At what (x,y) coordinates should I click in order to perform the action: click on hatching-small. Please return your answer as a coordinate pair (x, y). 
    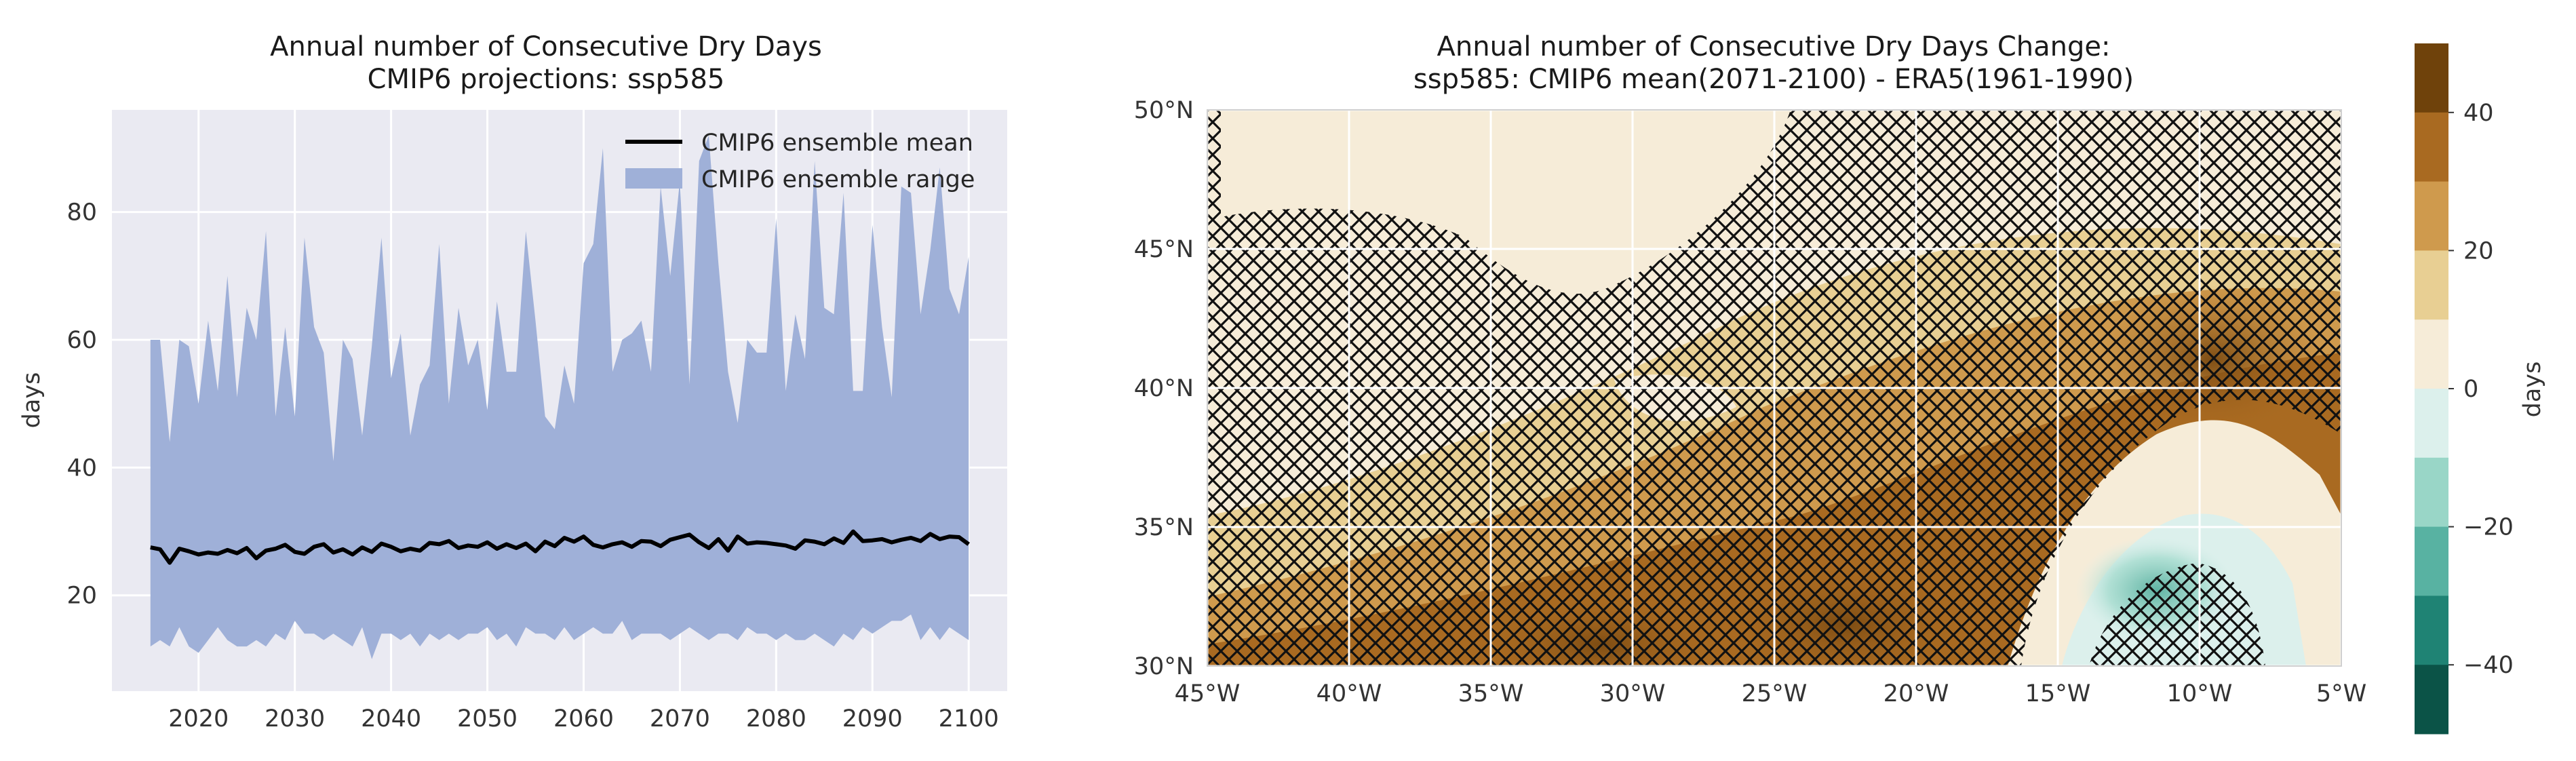
    Looking at the image, I should click on (2177, 614).